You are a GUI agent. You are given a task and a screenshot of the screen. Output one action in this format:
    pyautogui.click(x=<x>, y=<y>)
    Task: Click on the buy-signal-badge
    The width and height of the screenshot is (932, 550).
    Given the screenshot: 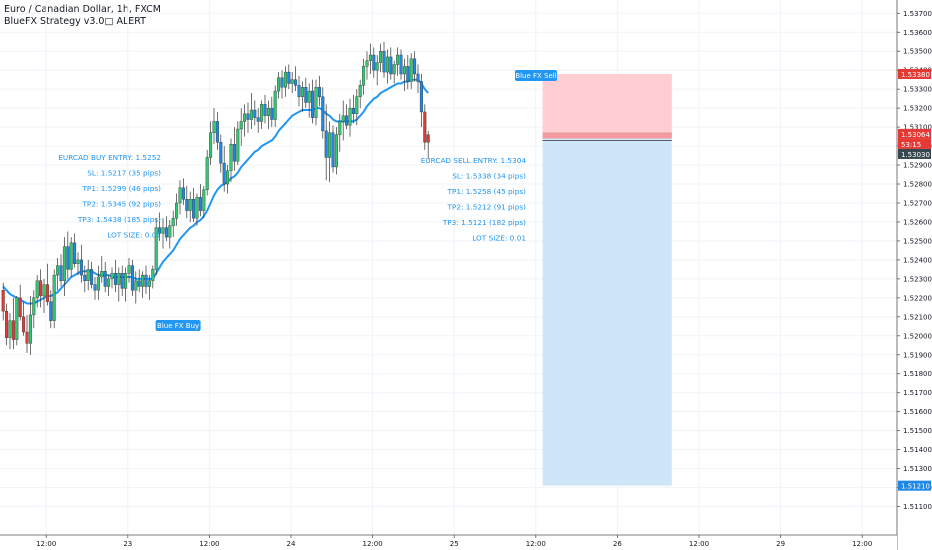 What is the action you would take?
    pyautogui.click(x=178, y=325)
    